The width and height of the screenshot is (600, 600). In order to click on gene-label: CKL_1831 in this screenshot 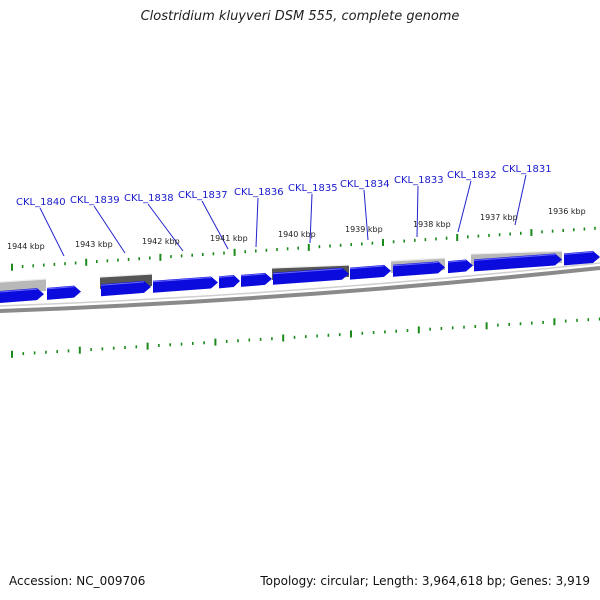, I will do `click(527, 169)`.